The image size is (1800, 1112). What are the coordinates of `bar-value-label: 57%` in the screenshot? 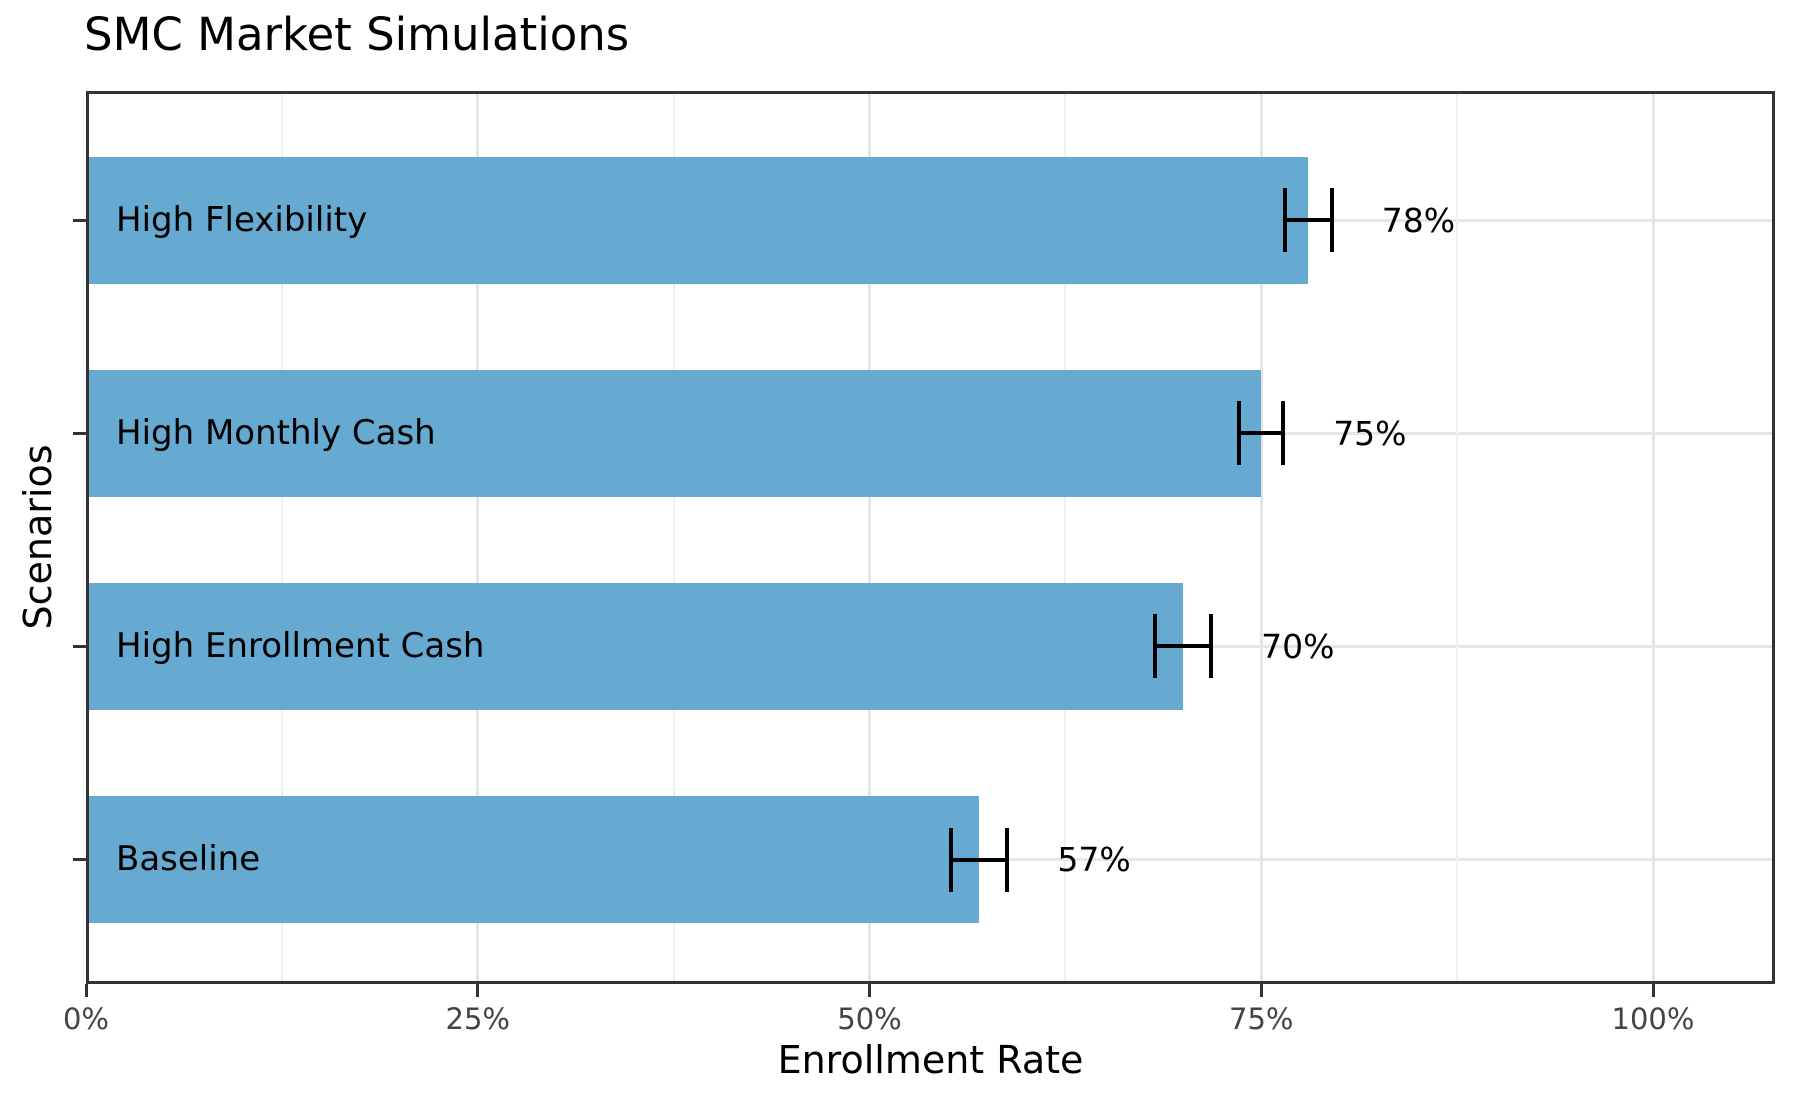 It's located at (1094, 860).